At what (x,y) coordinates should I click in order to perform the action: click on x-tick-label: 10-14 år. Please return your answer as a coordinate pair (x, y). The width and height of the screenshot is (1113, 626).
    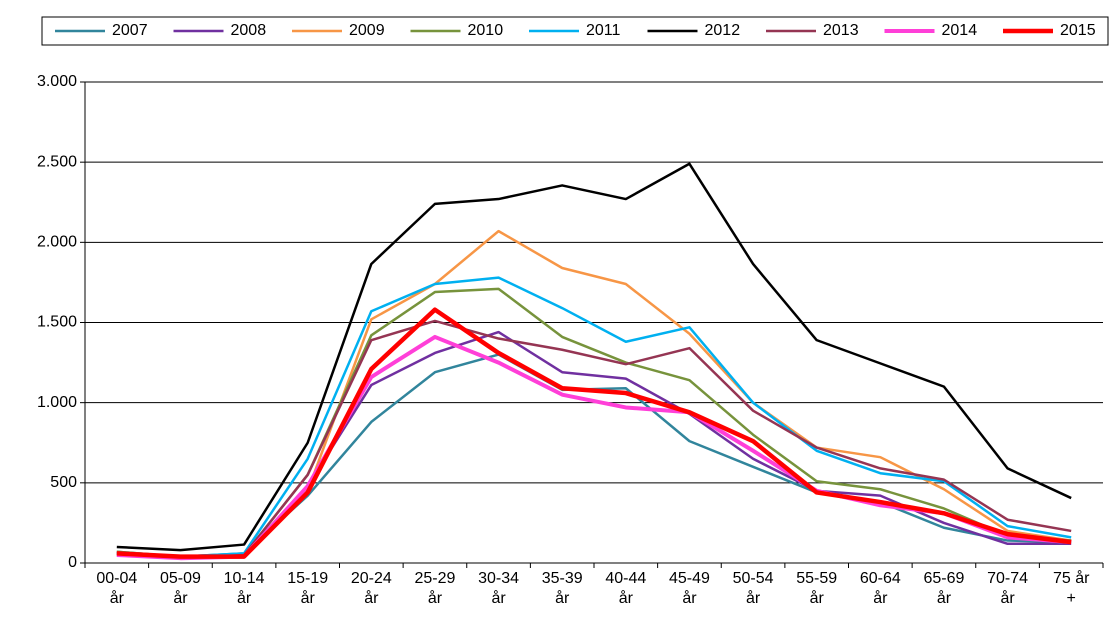
    Looking at the image, I should click on (244, 588).